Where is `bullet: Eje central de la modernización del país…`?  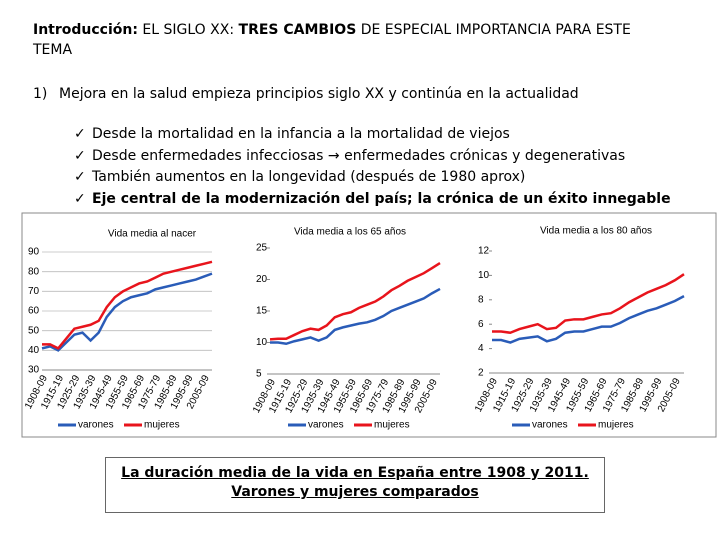 bullet: Eje central de la modernización del país… is located at coordinates (372, 200).